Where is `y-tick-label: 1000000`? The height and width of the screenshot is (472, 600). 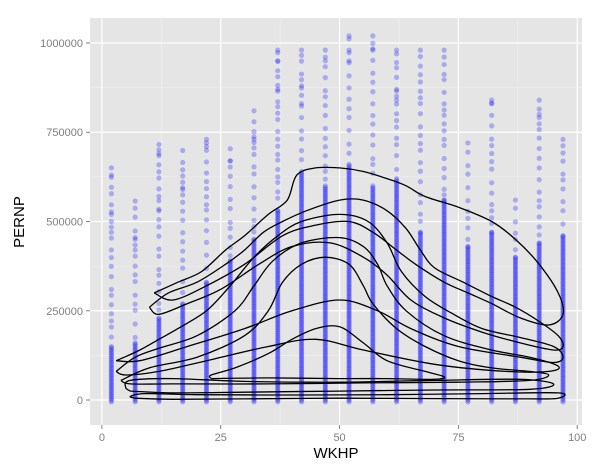 y-tick-label: 1000000 is located at coordinates (61, 44).